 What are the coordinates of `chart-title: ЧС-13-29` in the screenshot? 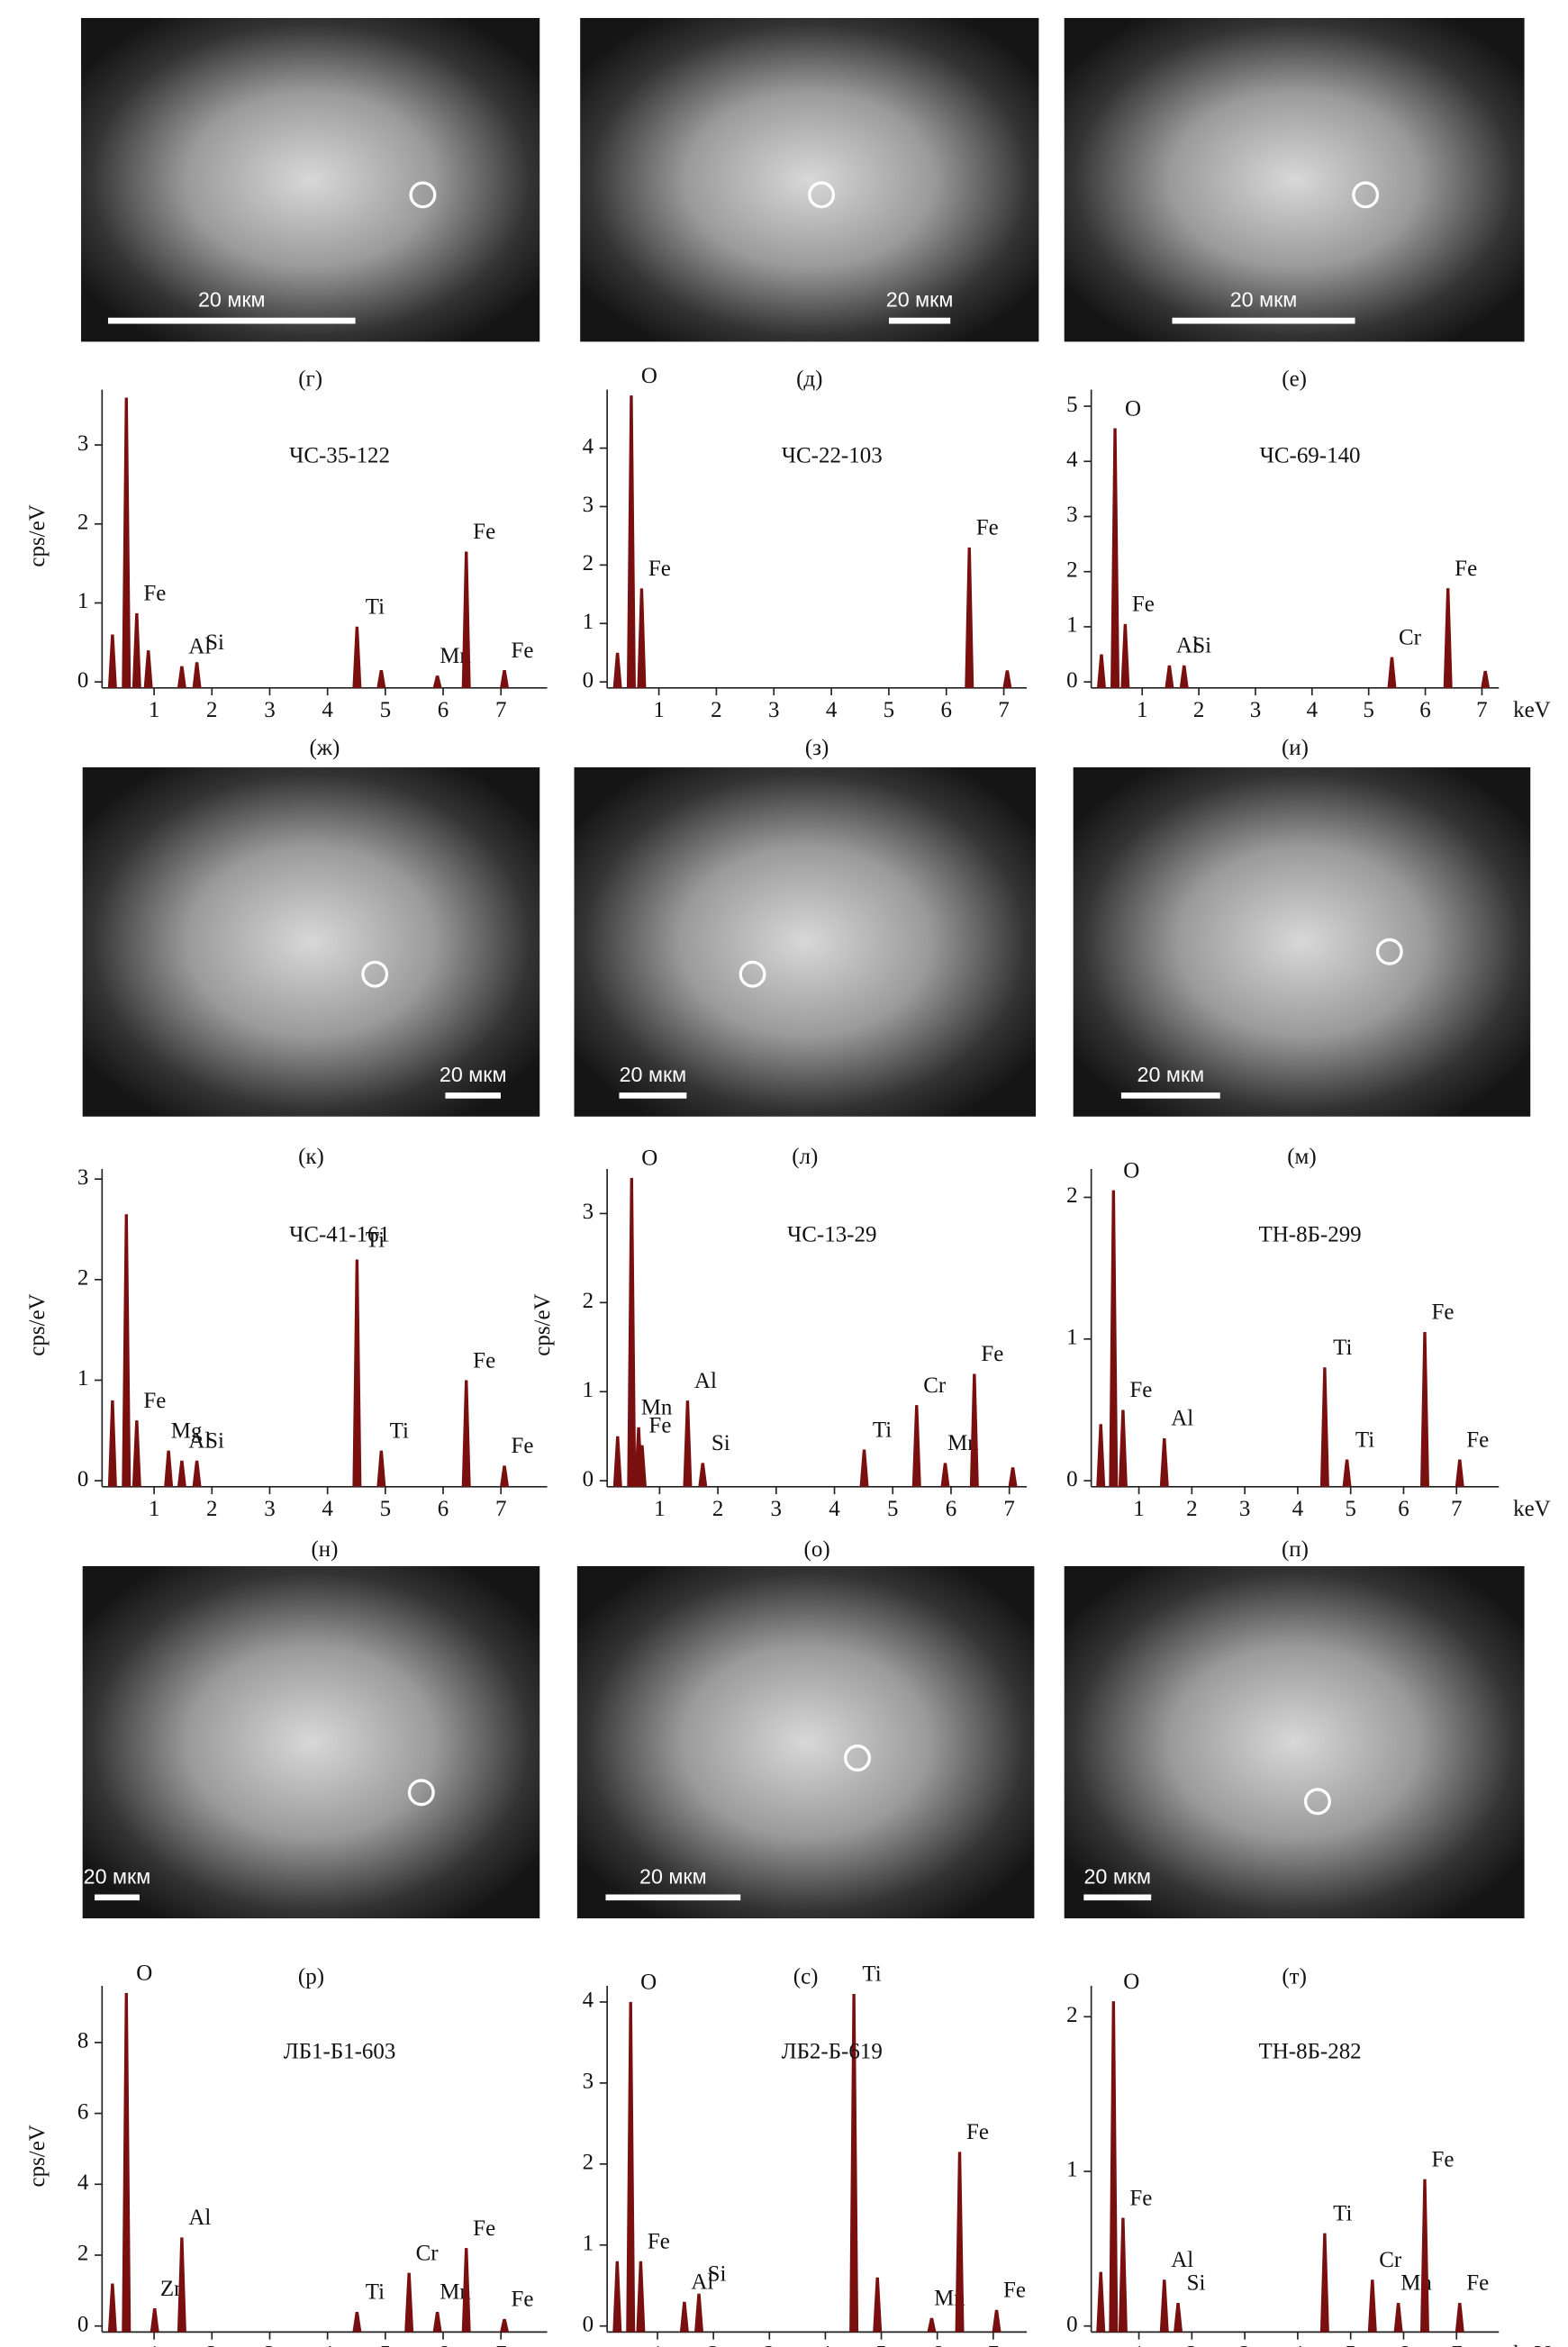 It's located at (831, 1235).